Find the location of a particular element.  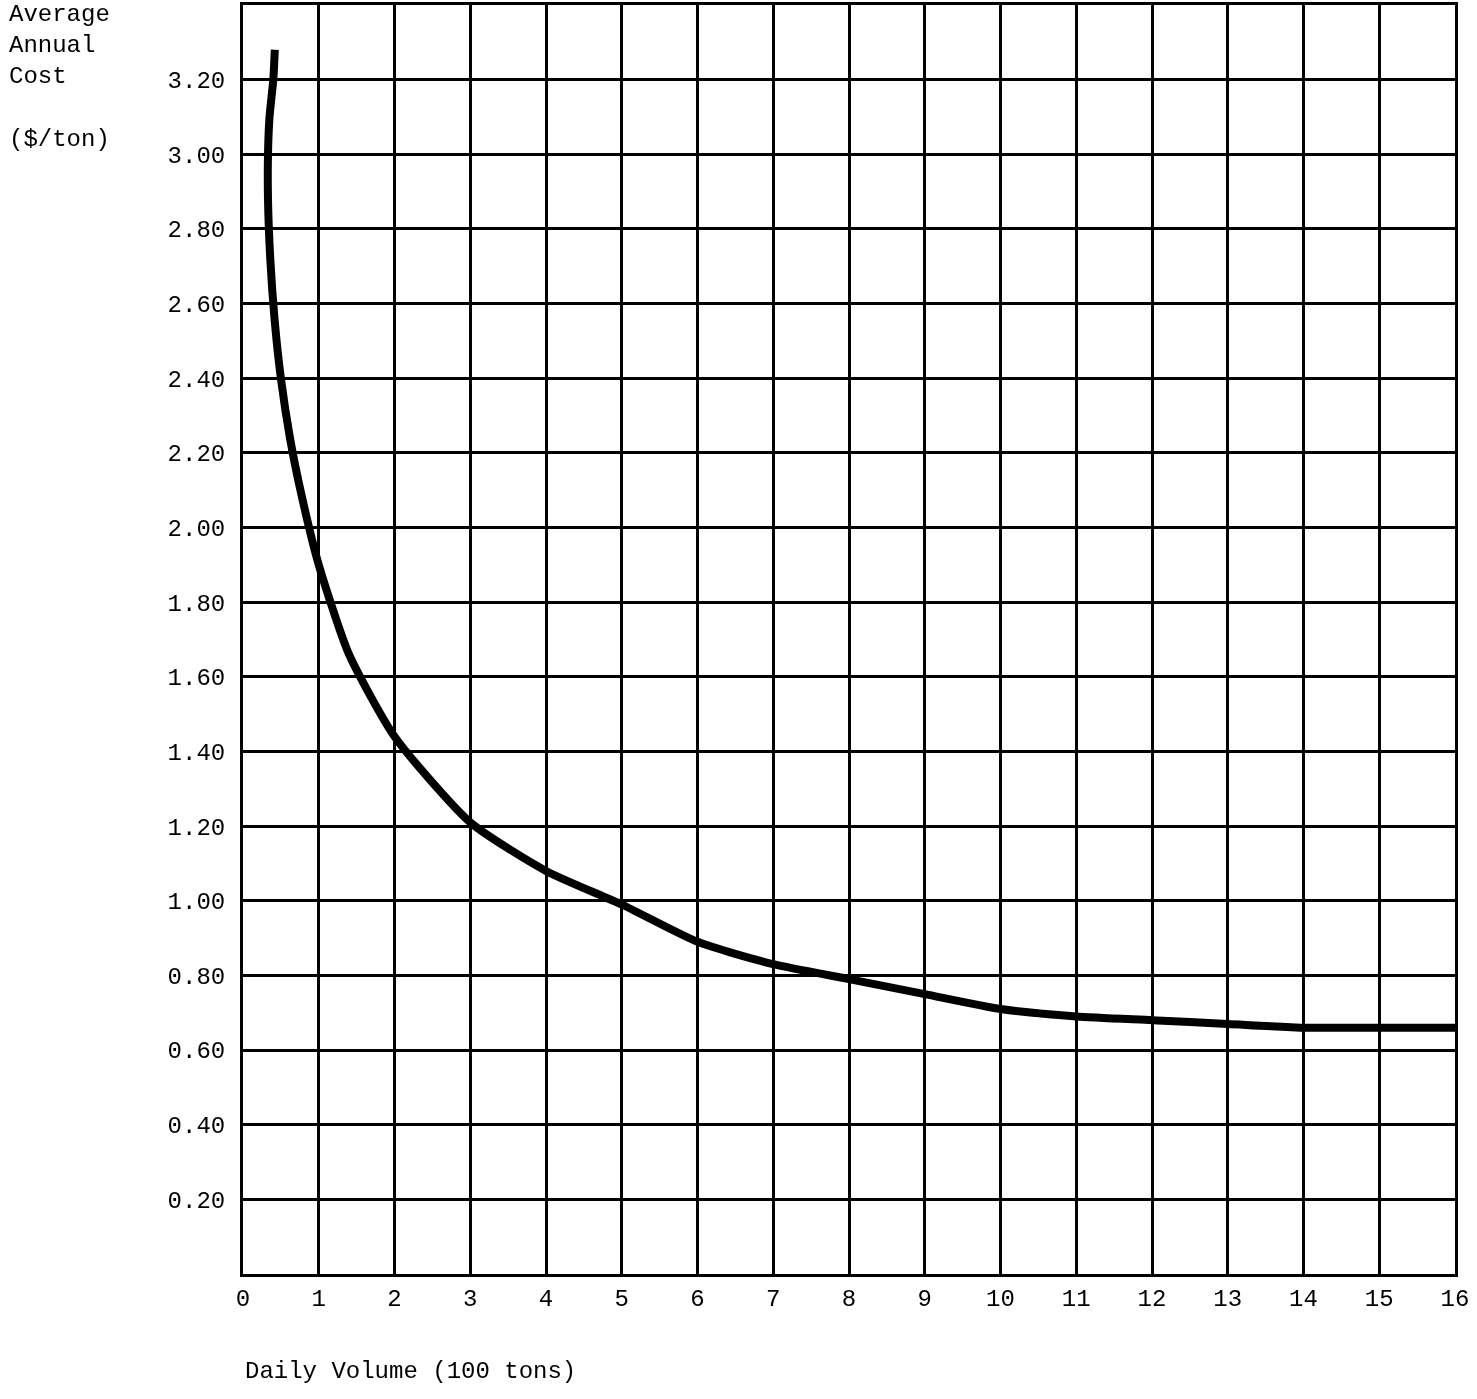

x-tick-label: 12 is located at coordinates (1152, 1299).